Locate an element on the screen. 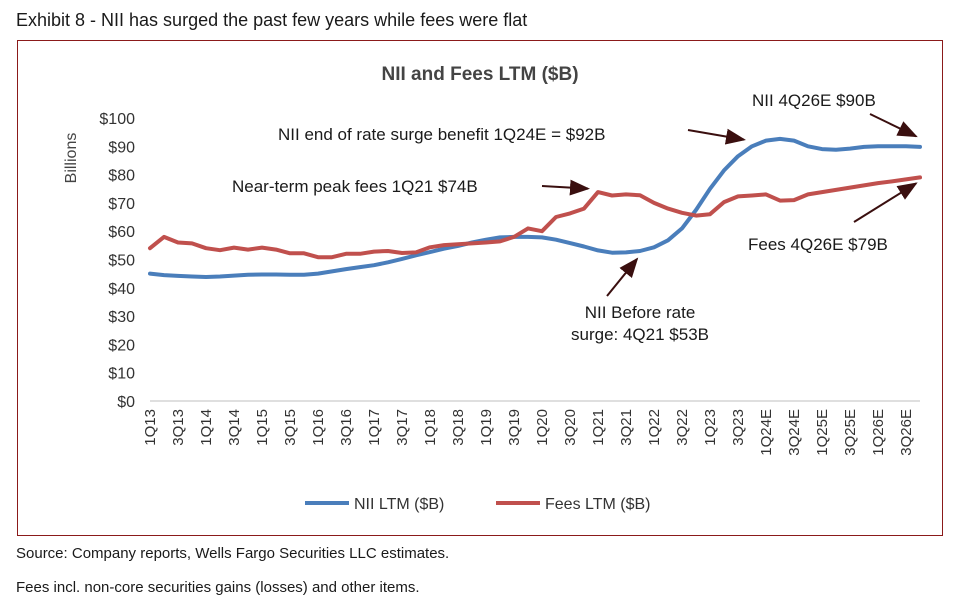 Image resolution: width=974 pixels, height=608 pixels. fees-series-line is located at coordinates (535, 217).